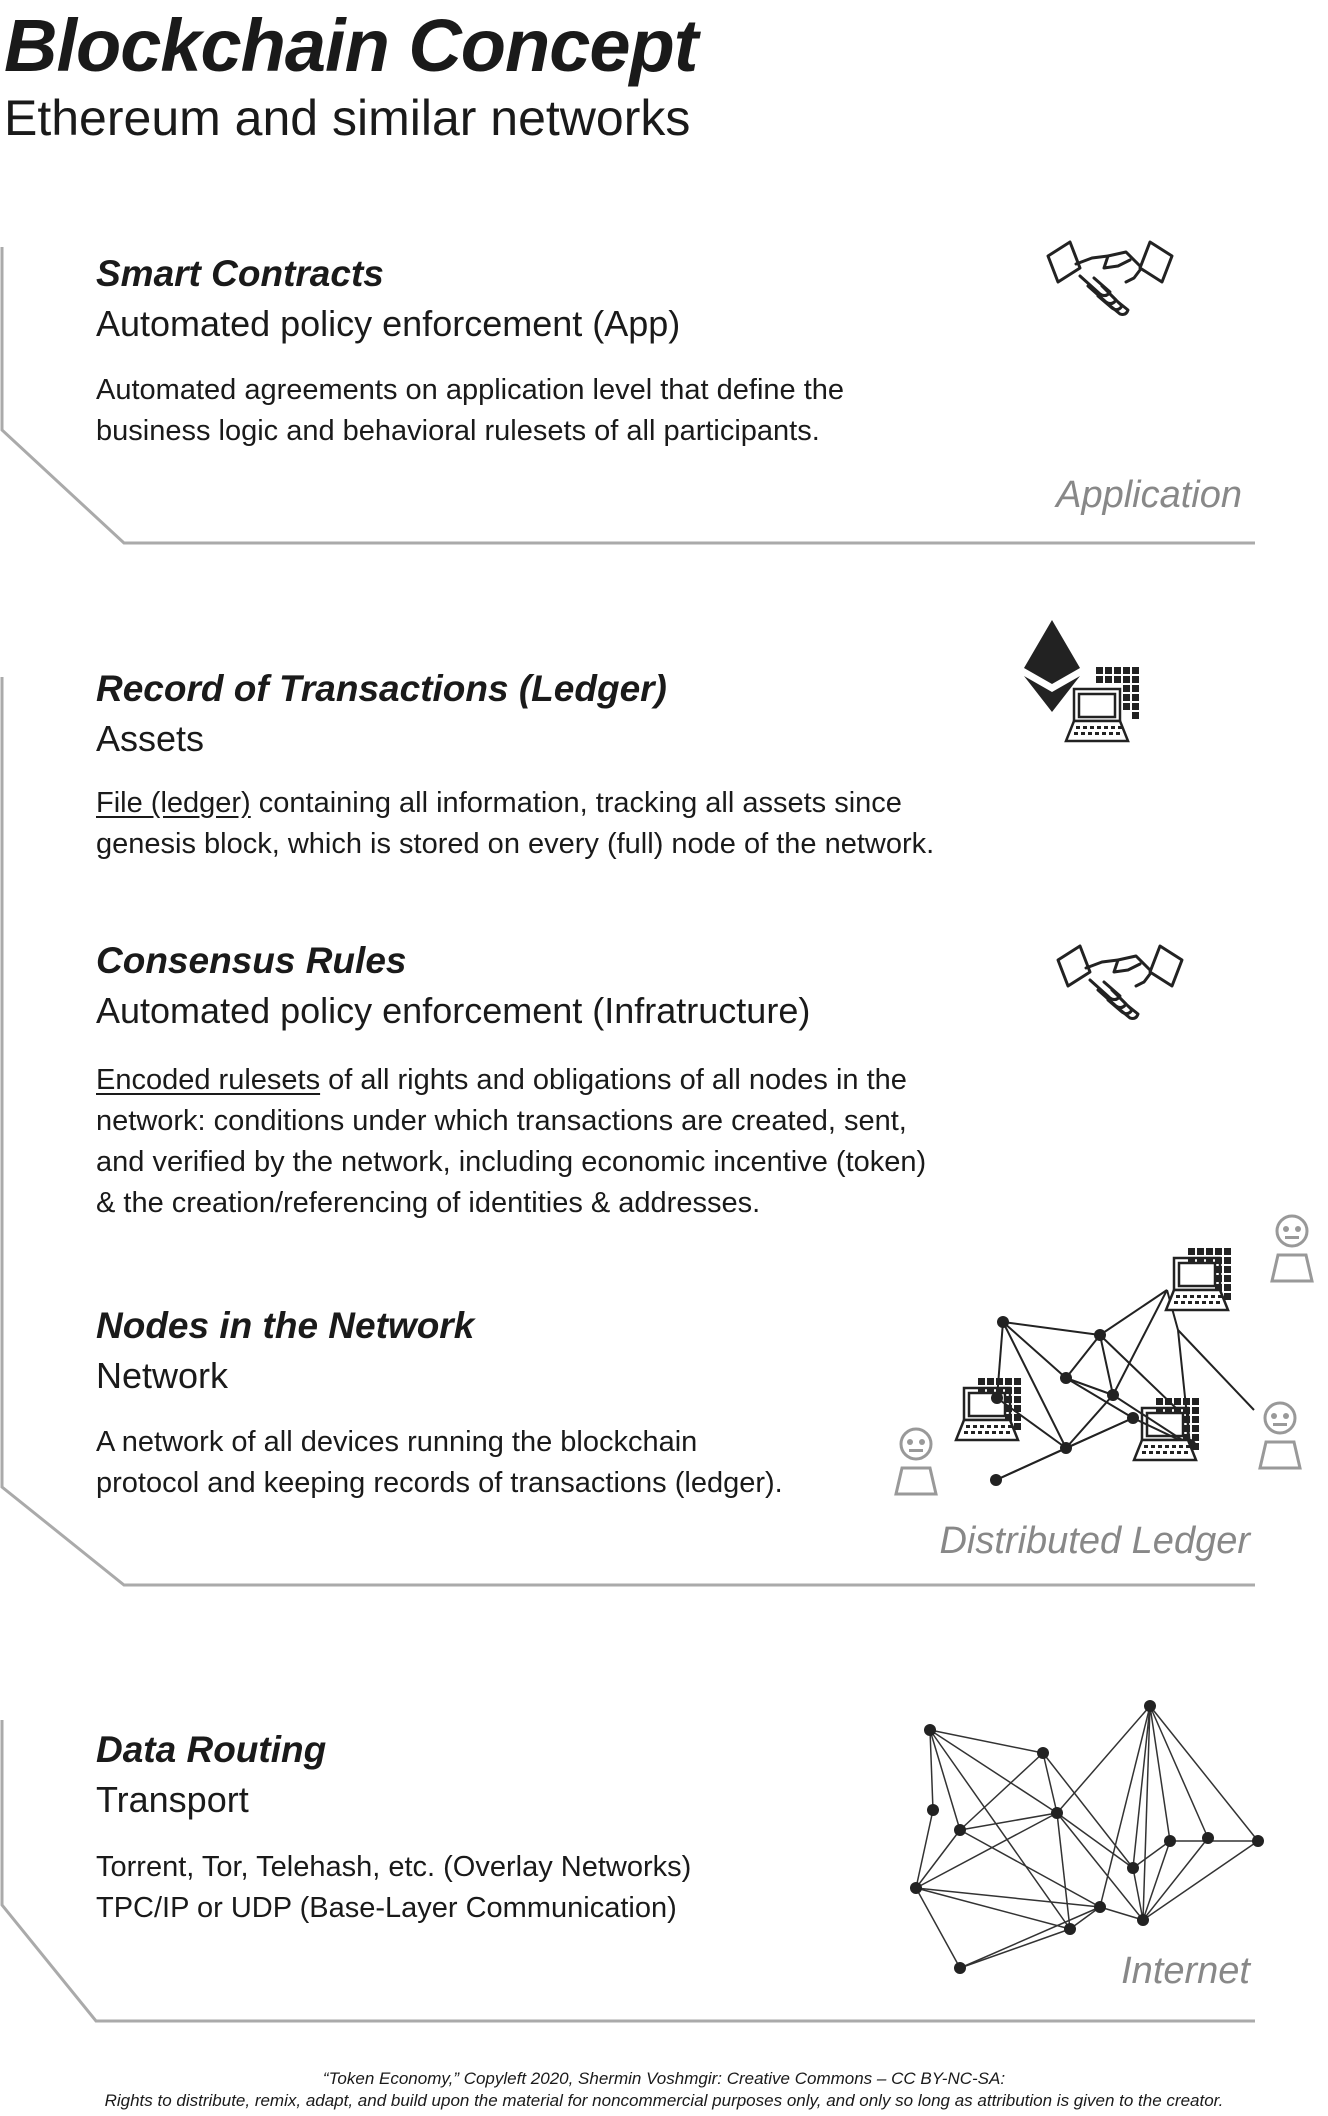  I want to click on section-subtitle-smart-contracts: Automated policy enforcement (App), so click(388, 323).